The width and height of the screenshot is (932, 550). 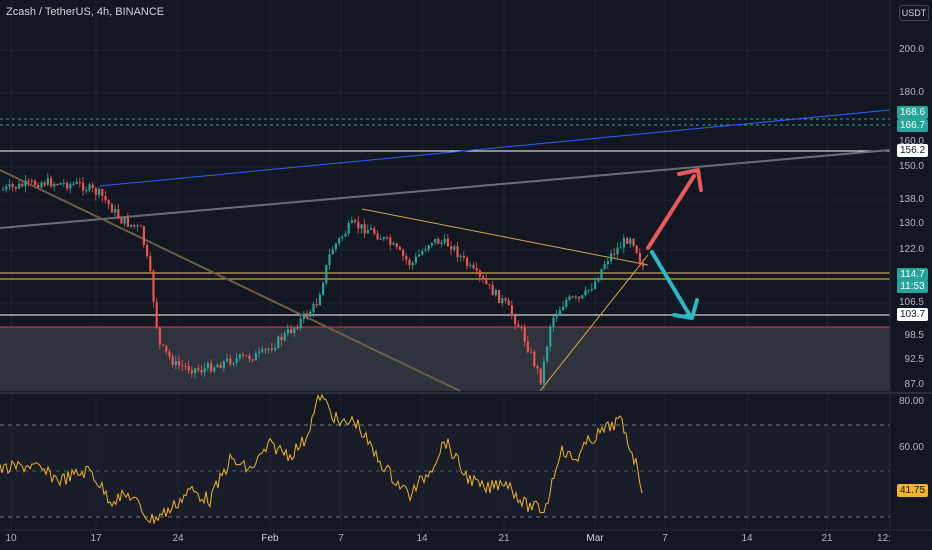 I want to click on price-tick: 138.0, so click(x=911, y=199).